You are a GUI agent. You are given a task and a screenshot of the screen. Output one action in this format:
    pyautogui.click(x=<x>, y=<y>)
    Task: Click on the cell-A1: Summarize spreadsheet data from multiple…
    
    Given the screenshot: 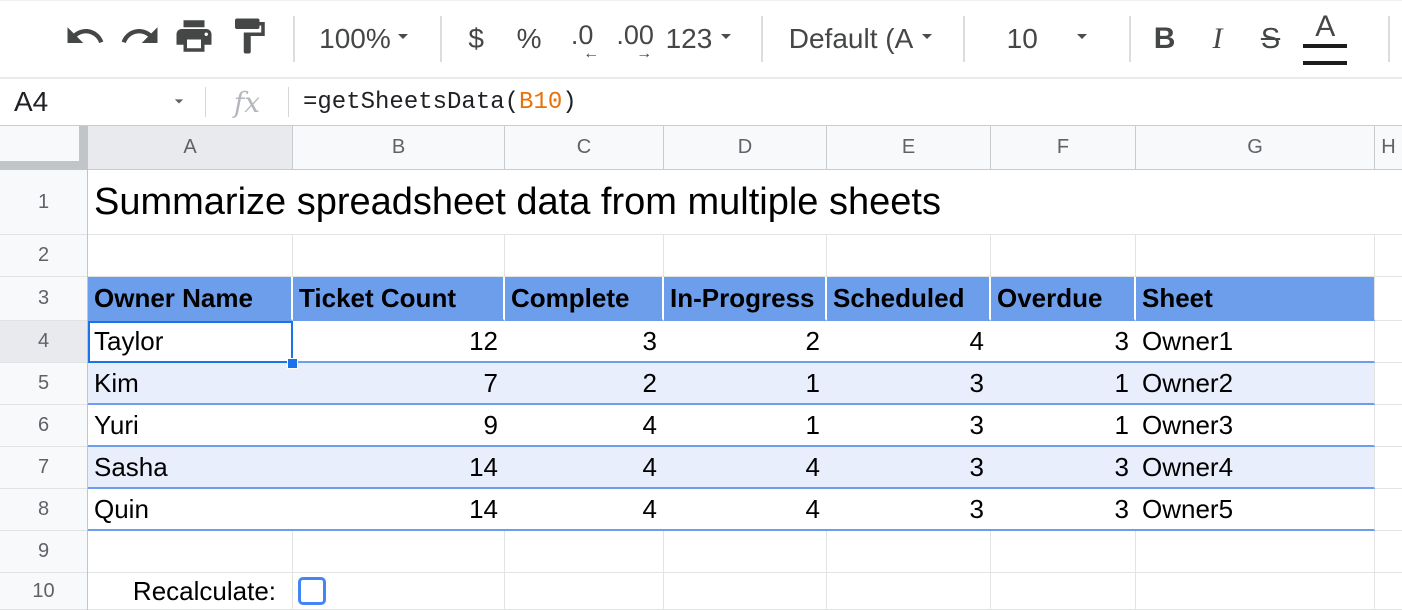 What is the action you would take?
    pyautogui.click(x=745, y=202)
    